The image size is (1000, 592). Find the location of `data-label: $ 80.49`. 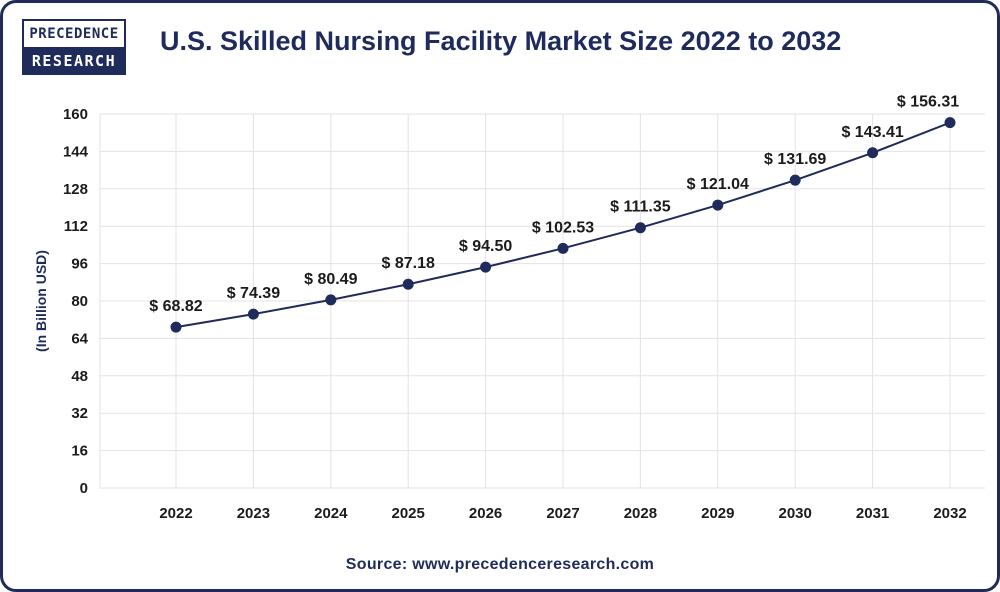

data-label: $ 80.49 is located at coordinates (330, 279).